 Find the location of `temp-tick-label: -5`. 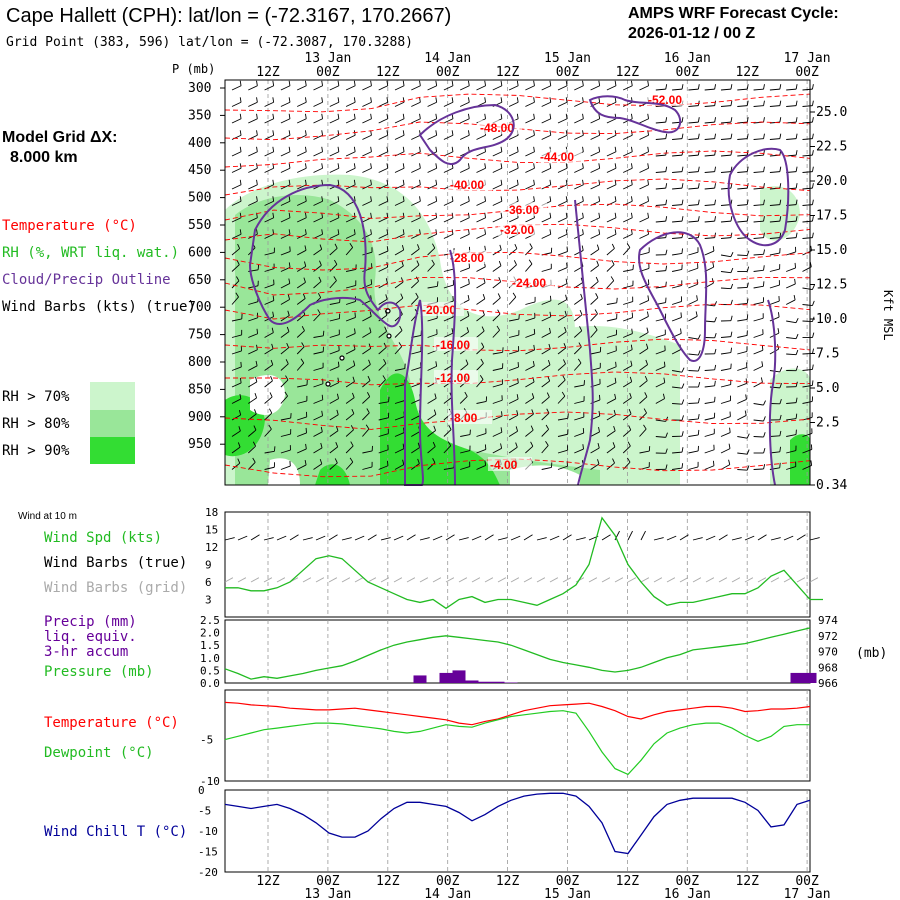

temp-tick-label: -5 is located at coordinates (206, 740).